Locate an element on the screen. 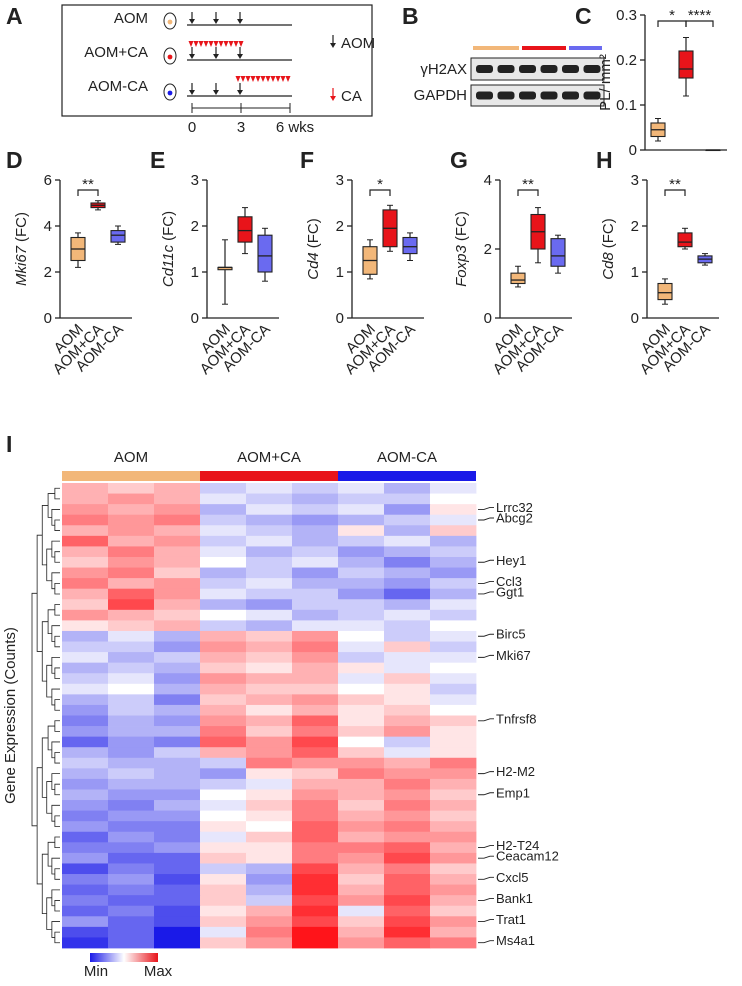  y-tick-label: 3 is located at coordinates (195, 180).